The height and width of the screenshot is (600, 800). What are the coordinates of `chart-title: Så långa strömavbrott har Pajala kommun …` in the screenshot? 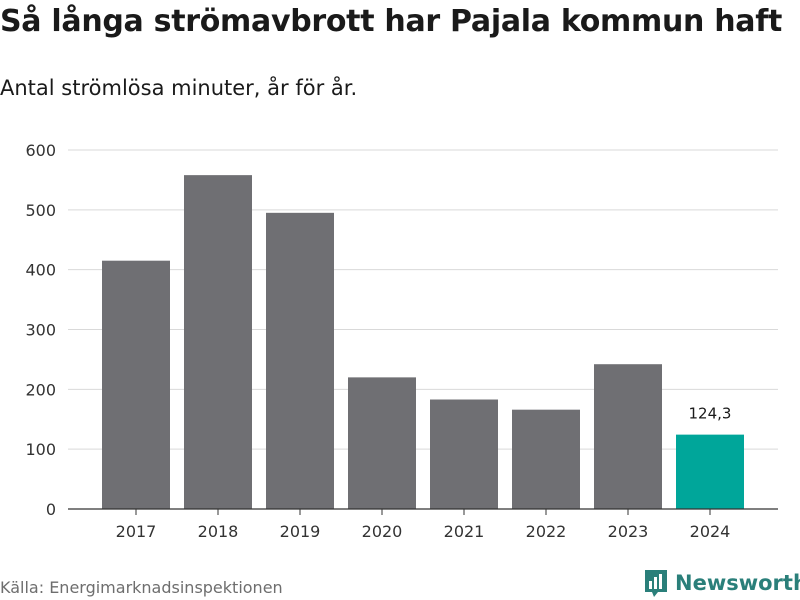 It's located at (391, 21).